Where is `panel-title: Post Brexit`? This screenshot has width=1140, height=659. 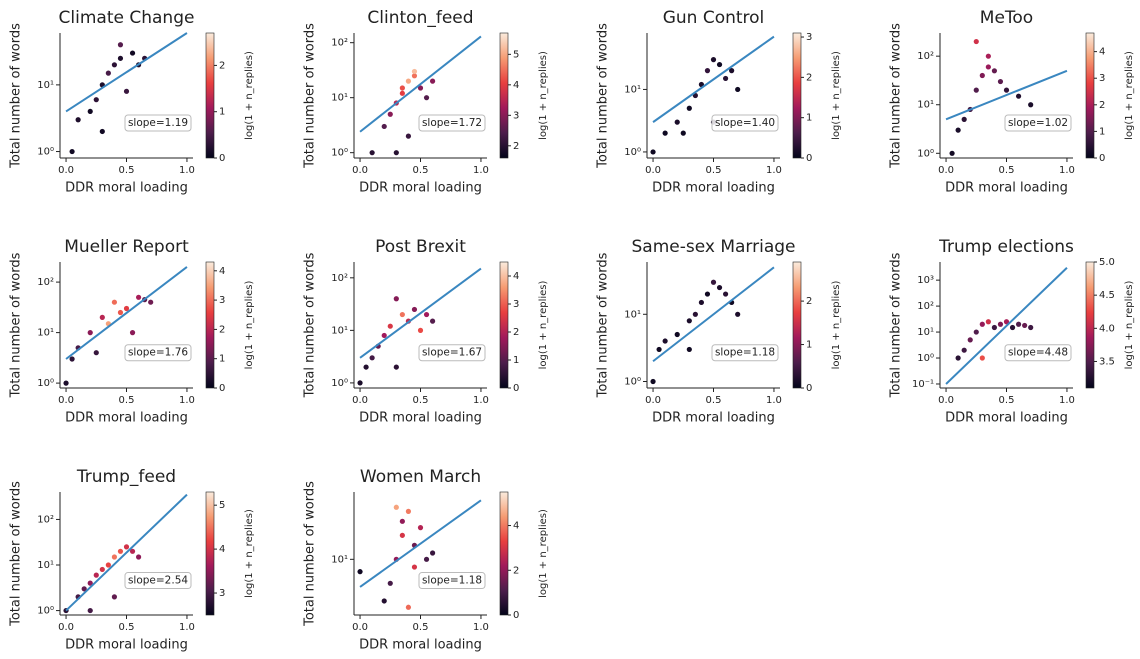 panel-title: Post Brexit is located at coordinates (420, 247).